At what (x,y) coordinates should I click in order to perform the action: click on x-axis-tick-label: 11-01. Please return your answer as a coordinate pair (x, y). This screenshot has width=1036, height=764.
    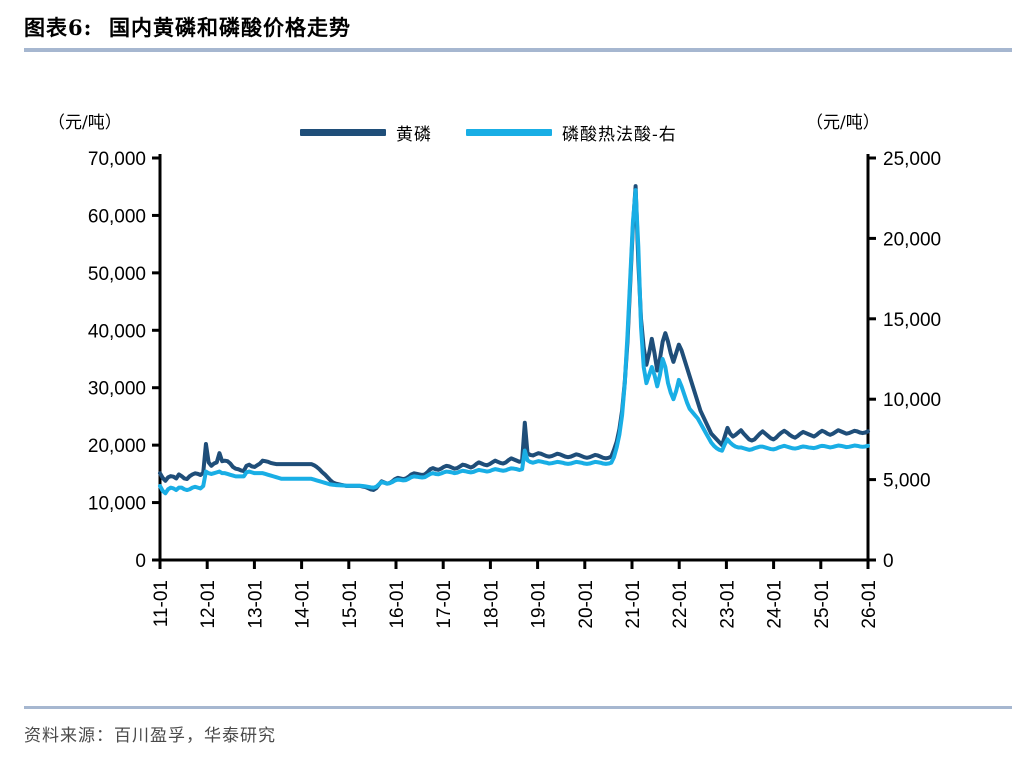
    Looking at the image, I should click on (161, 603).